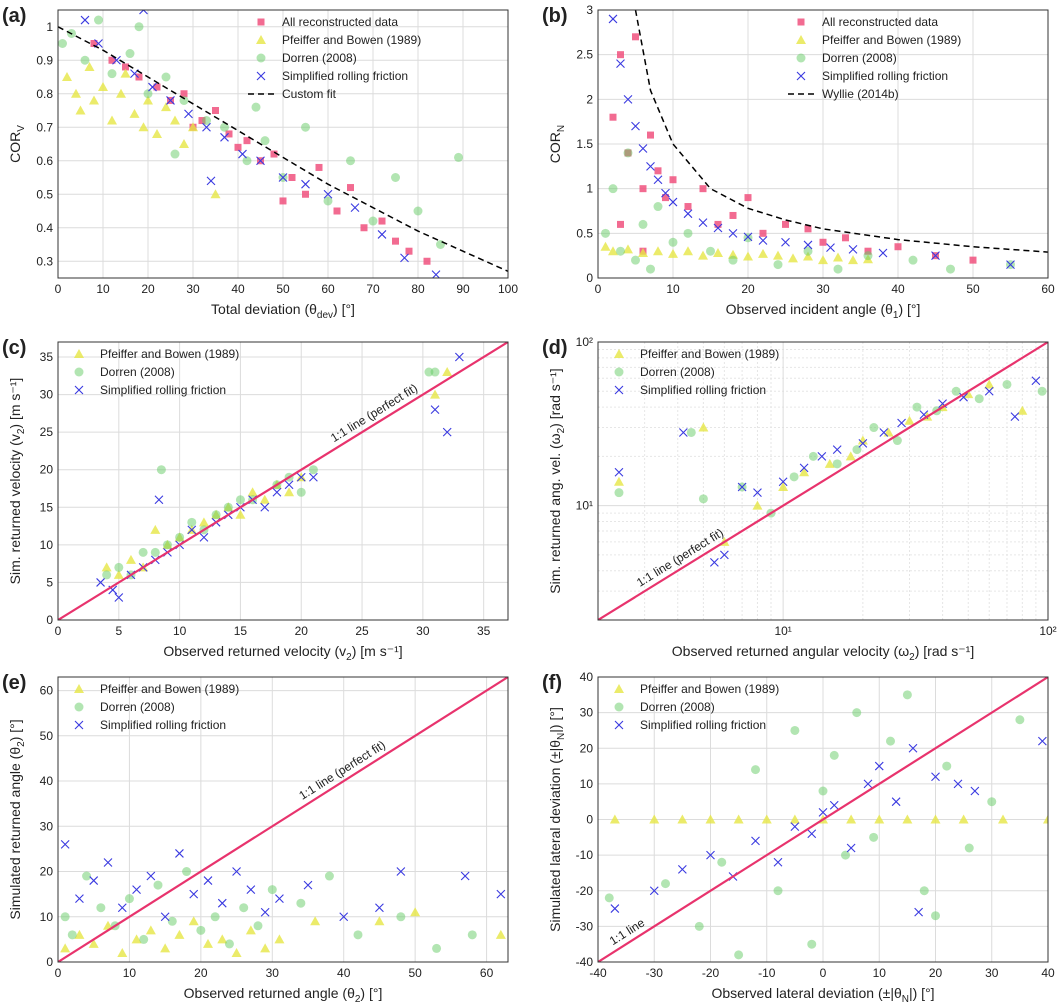 This screenshot has width=1063, height=1007. I want to click on x-tick-label: -10, so click(767, 973).